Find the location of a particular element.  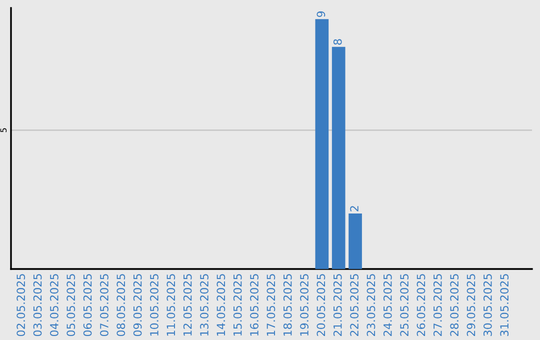

x-tick-label: 03.05.2025 is located at coordinates (37, 305).